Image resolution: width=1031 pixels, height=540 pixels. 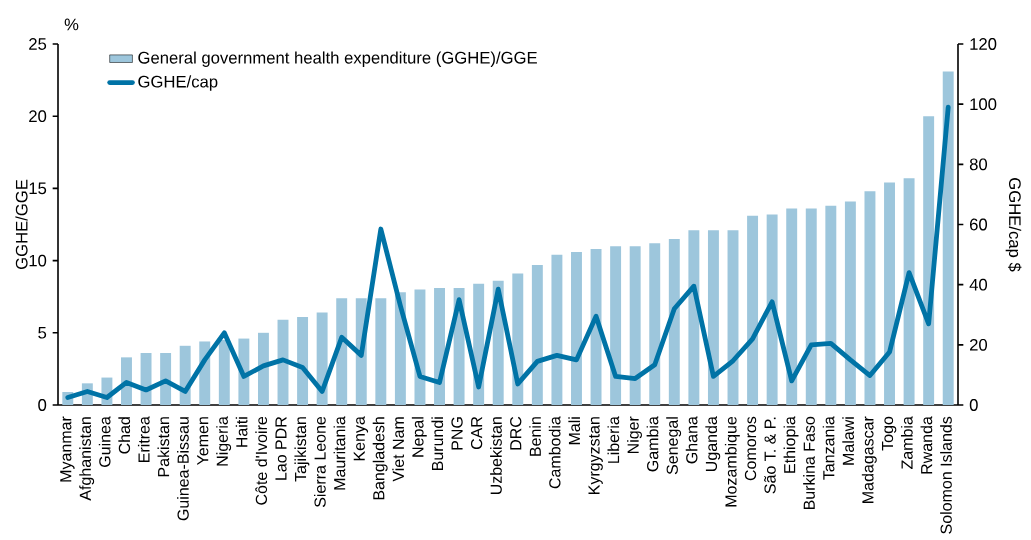 I want to click on x-tick-label: PNG, so click(x=457, y=433).